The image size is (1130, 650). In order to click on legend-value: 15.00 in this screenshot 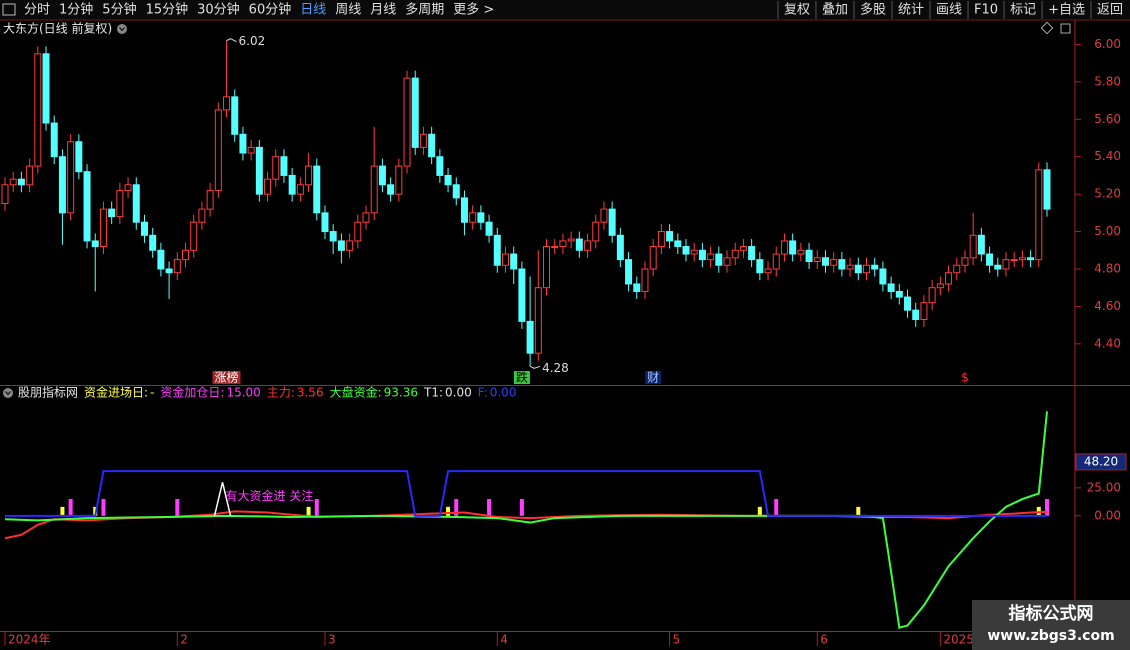, I will do `click(243, 393)`.